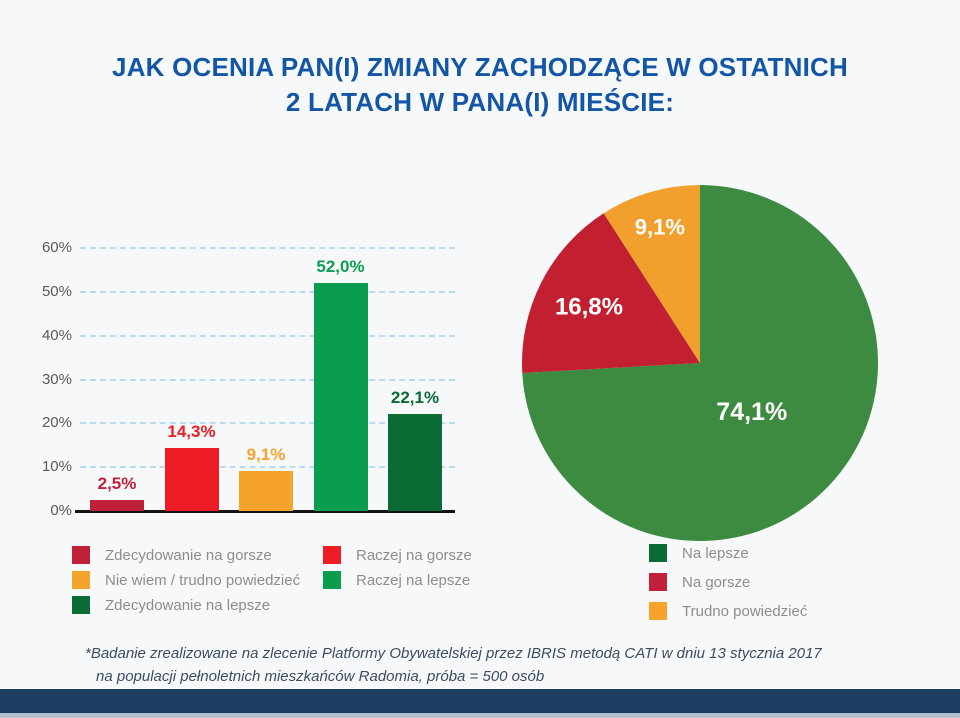  I want to click on legend-item: Zdecydowanie na gorsze, so click(172, 555).